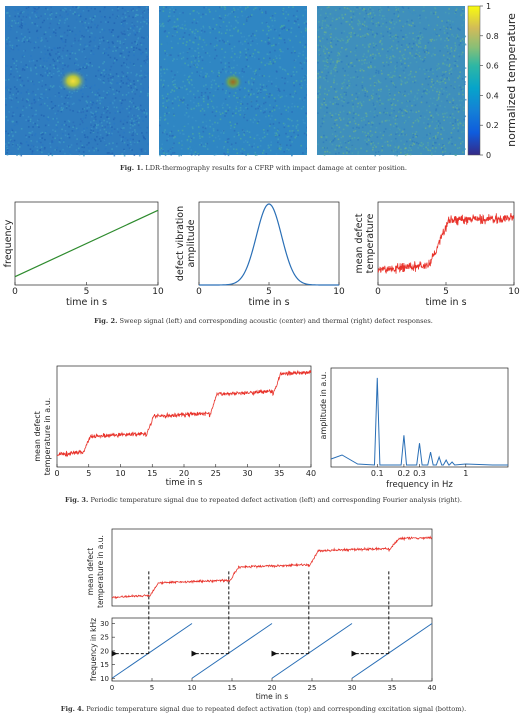 The image size is (527, 721). Describe the element at coordinates (392, 688) in the screenshot. I see `fig4-bottom-xtick-label: 35` at that location.